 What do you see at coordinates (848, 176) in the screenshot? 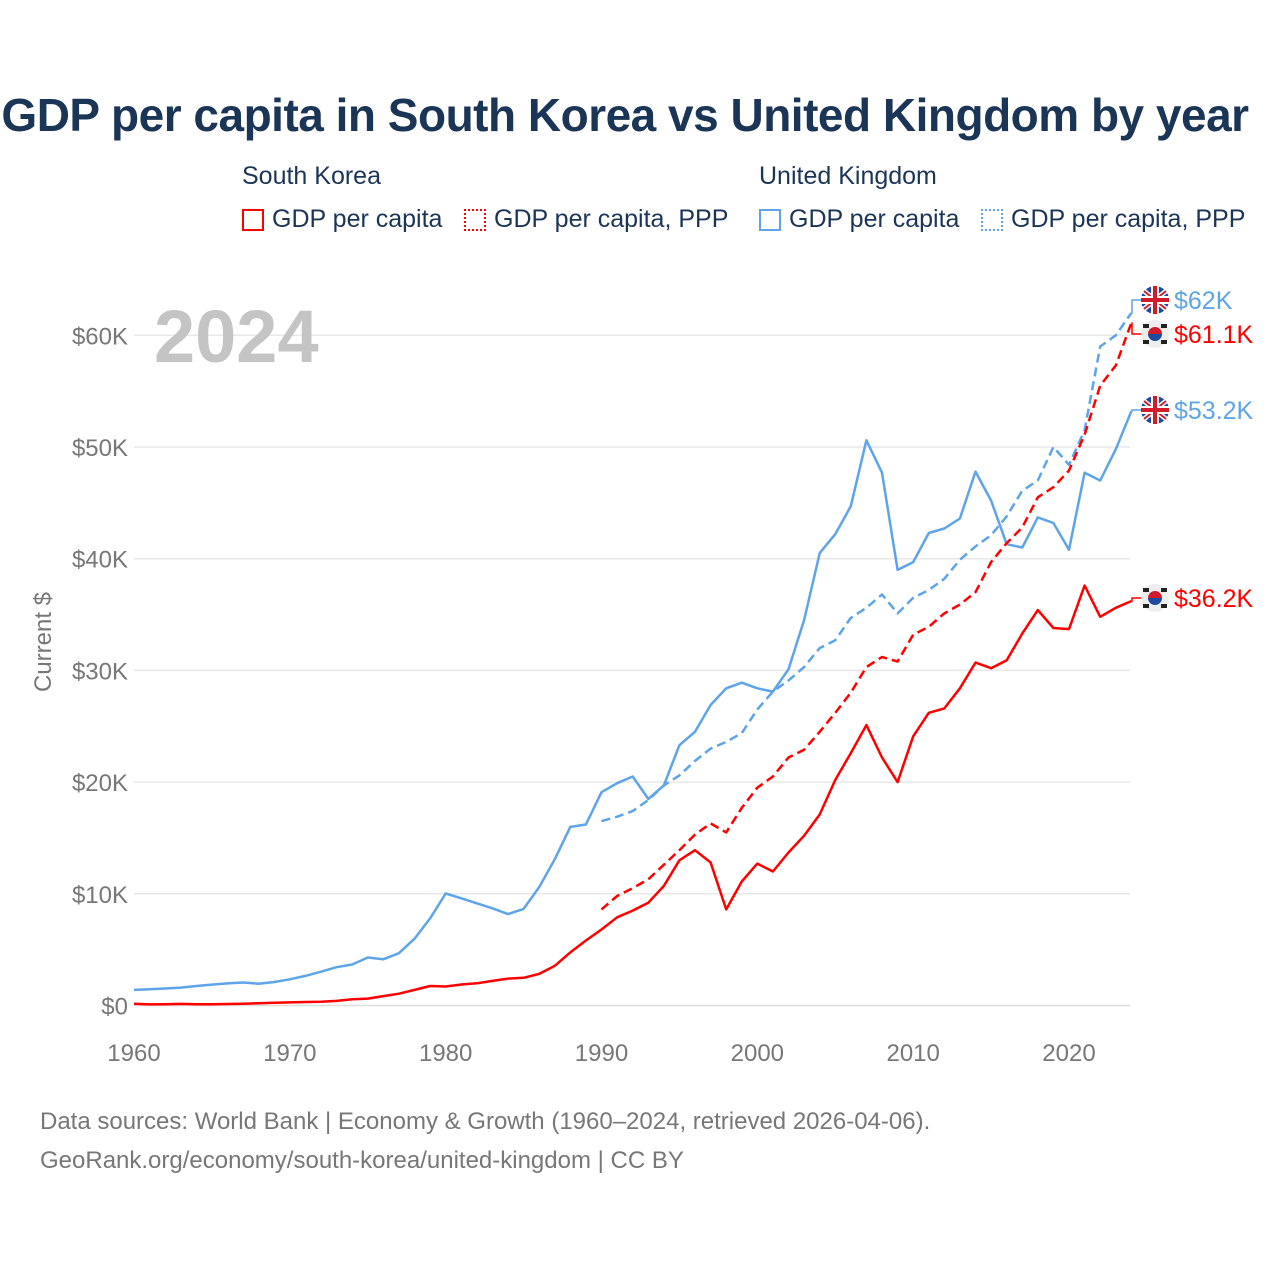
I see `legend-group-united-kingdom: United Kingdom` at bounding box center [848, 176].